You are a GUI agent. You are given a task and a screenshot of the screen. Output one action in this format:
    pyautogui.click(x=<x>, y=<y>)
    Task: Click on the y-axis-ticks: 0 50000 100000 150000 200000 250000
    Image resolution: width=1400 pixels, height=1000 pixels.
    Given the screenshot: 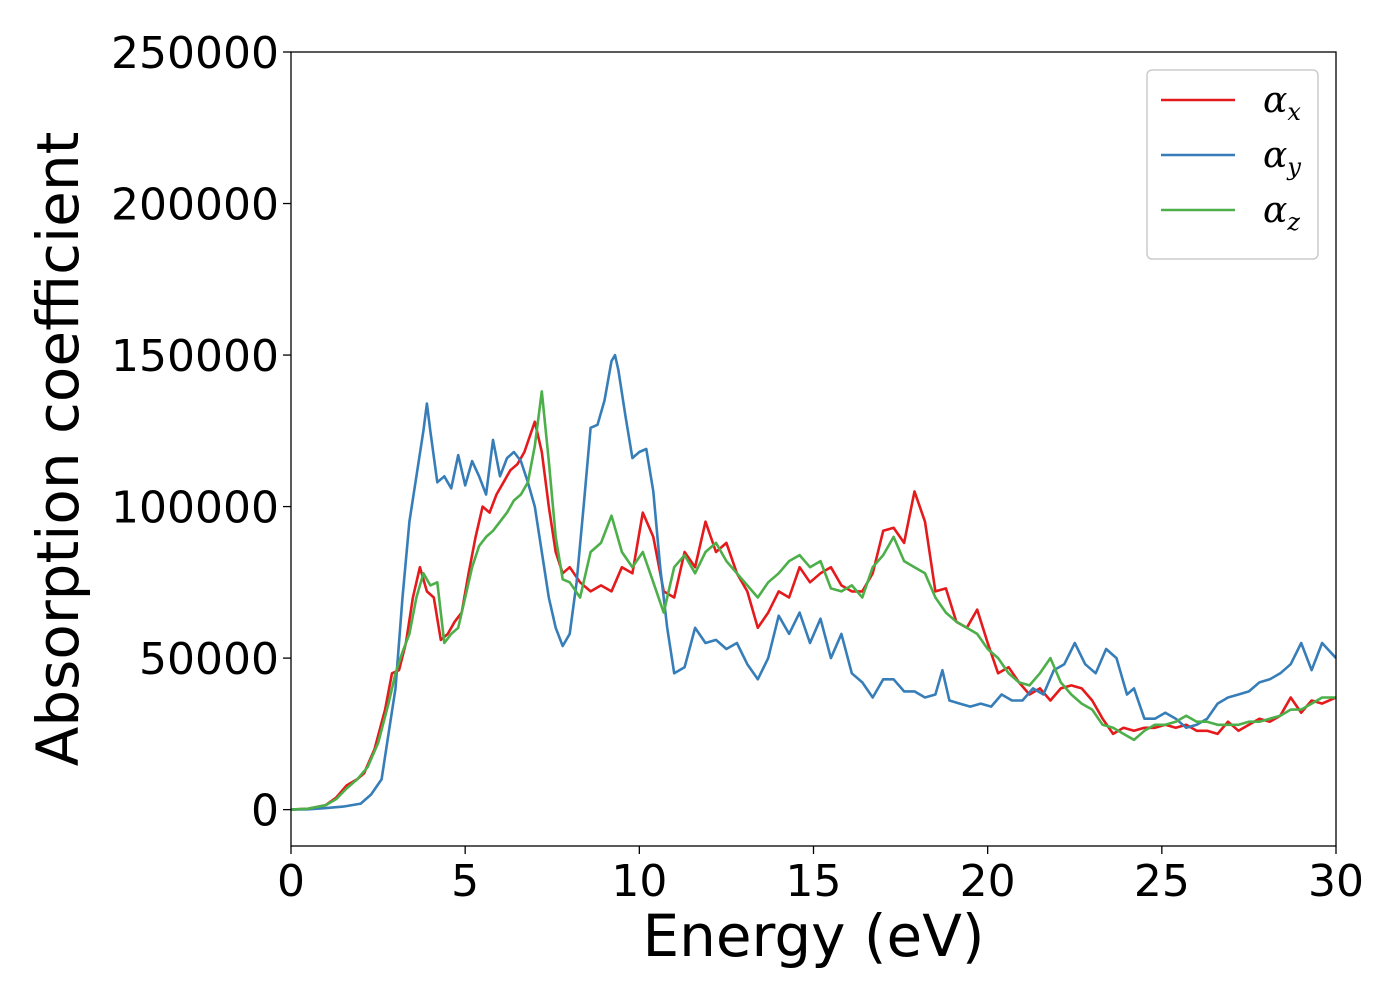 What is the action you would take?
    pyautogui.click(x=201, y=432)
    